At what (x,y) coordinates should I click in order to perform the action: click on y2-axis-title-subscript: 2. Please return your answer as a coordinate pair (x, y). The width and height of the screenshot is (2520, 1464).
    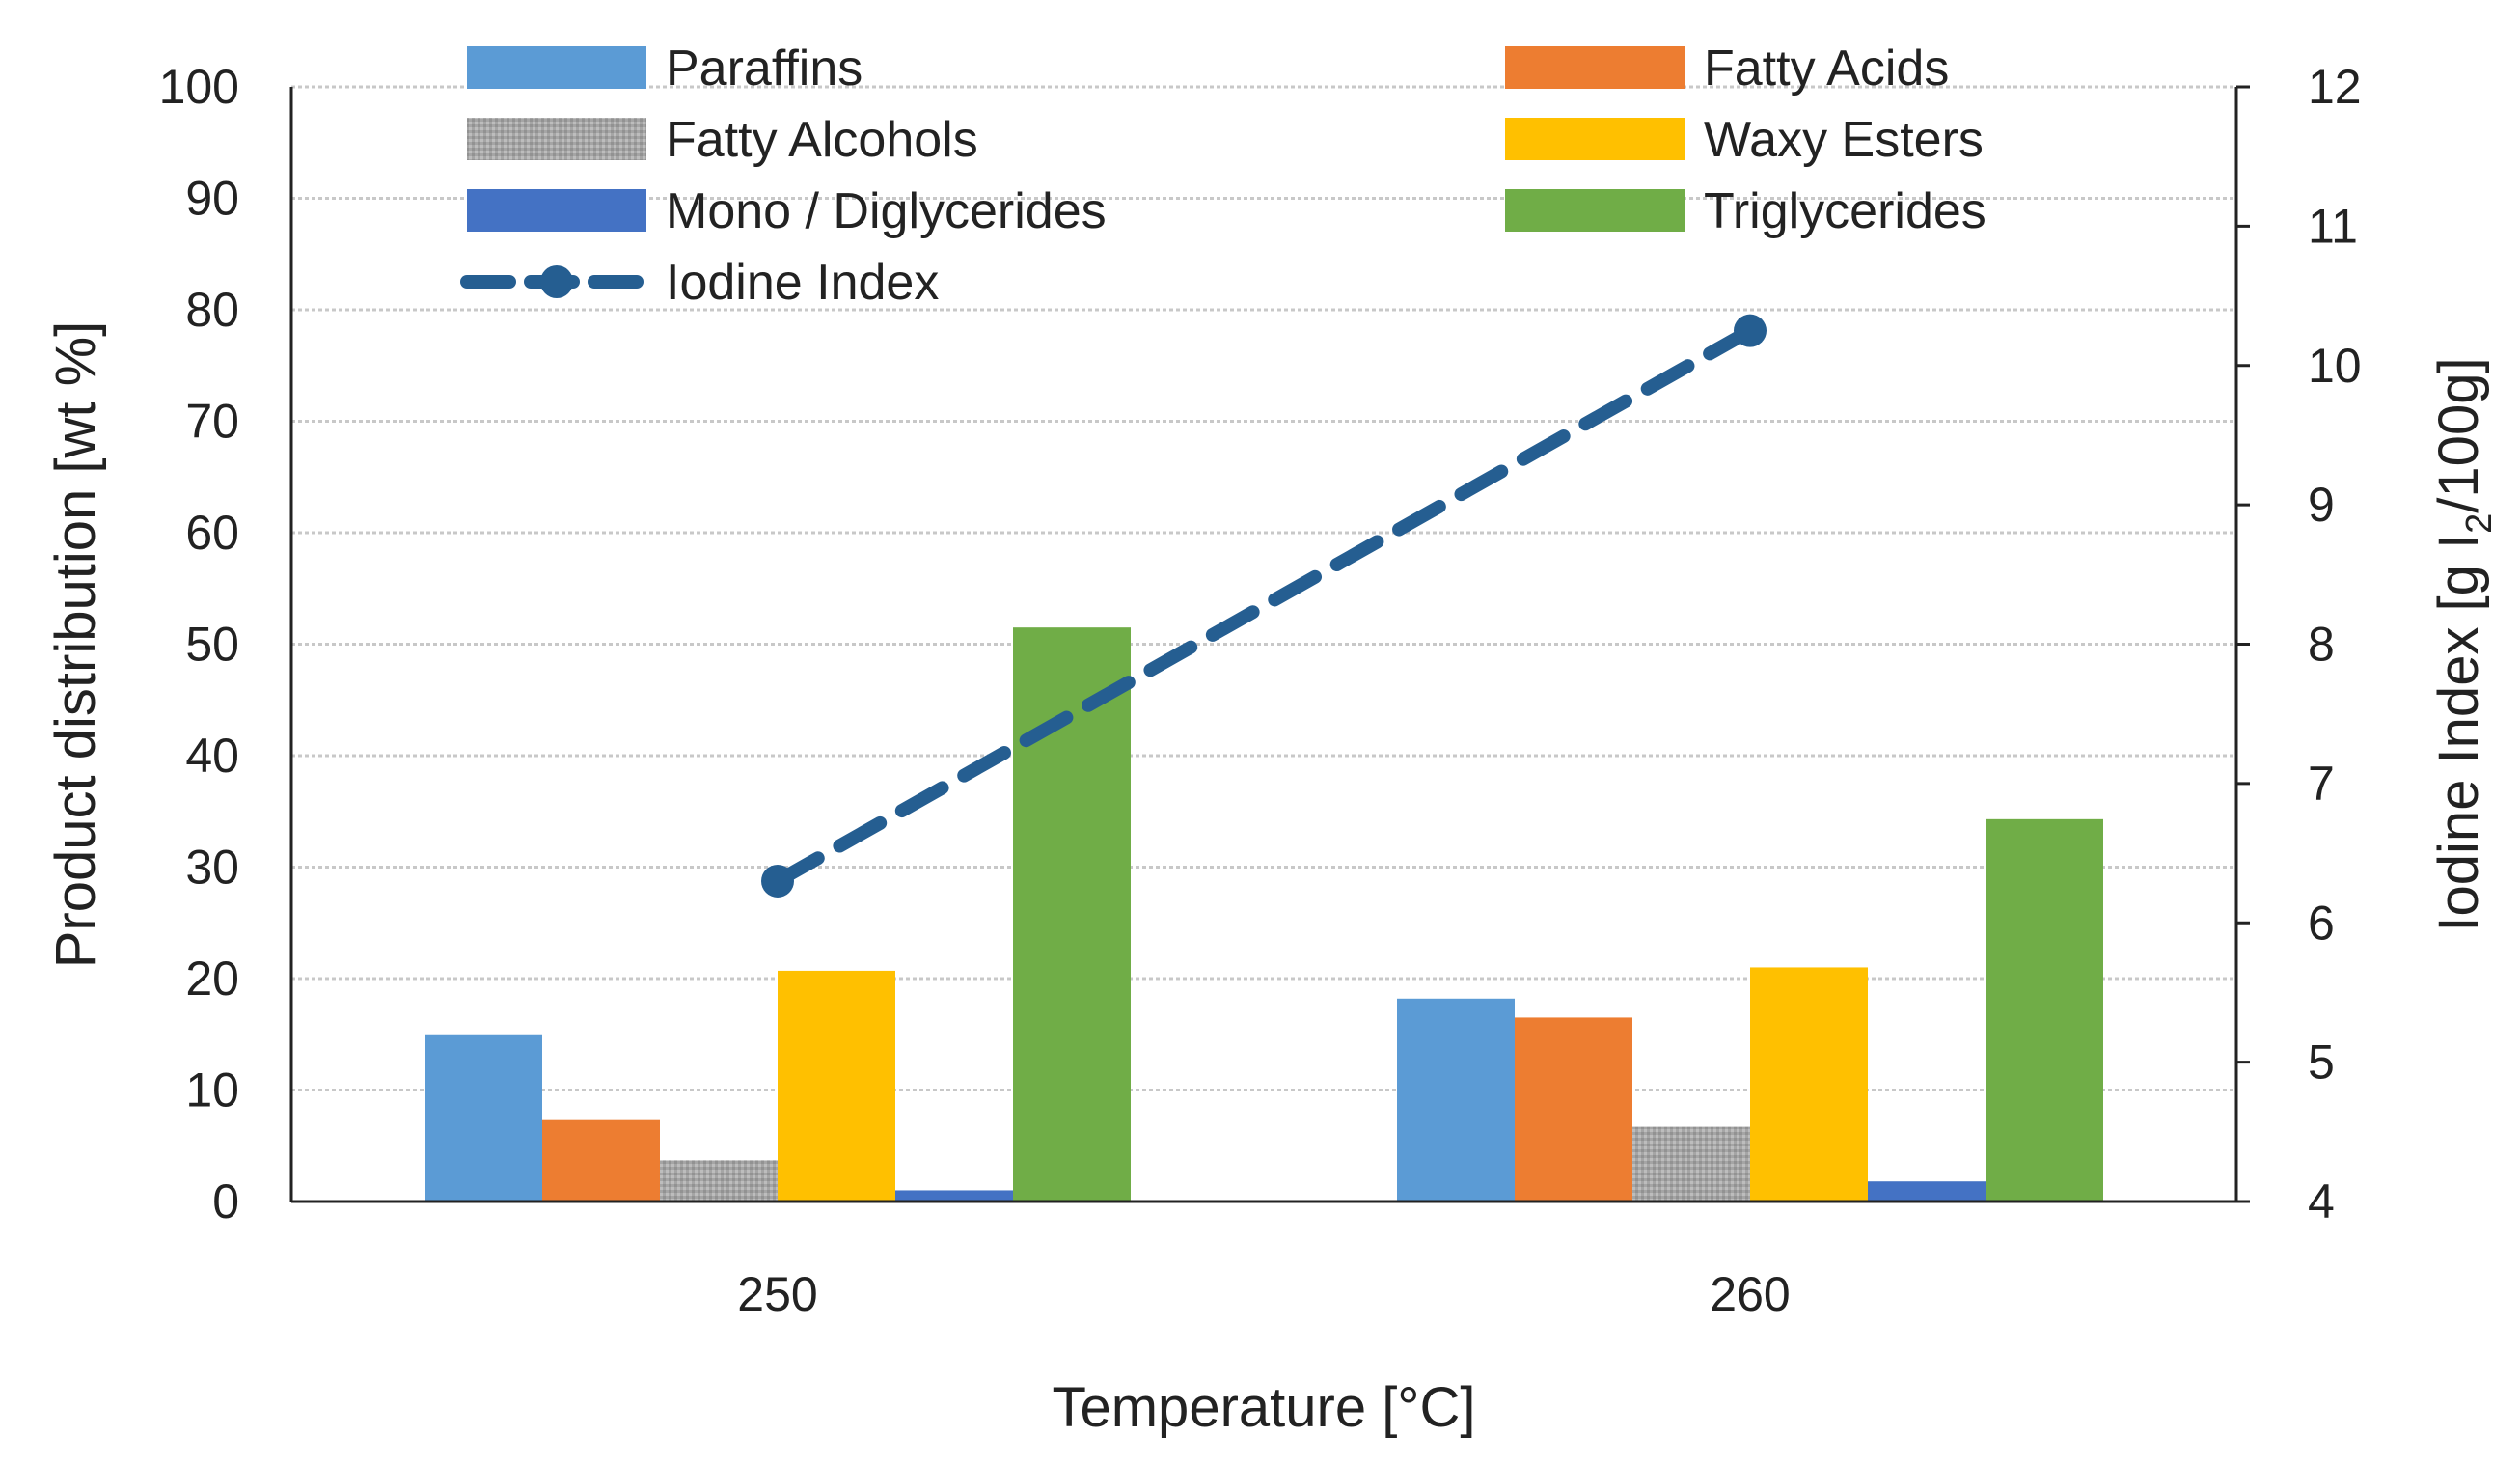
    Looking at the image, I should click on (2480, 523).